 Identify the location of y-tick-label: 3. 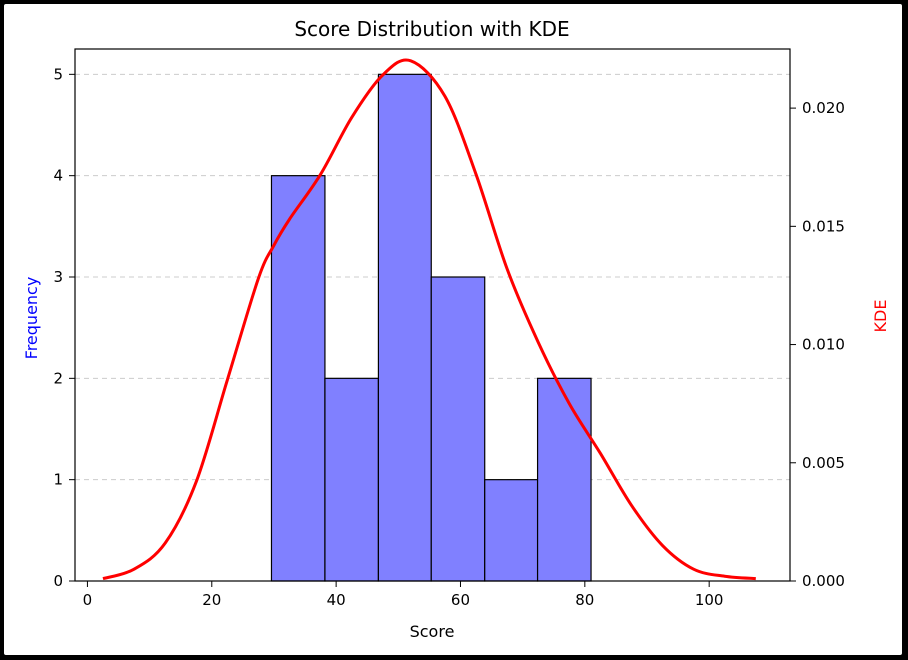
(58, 277).